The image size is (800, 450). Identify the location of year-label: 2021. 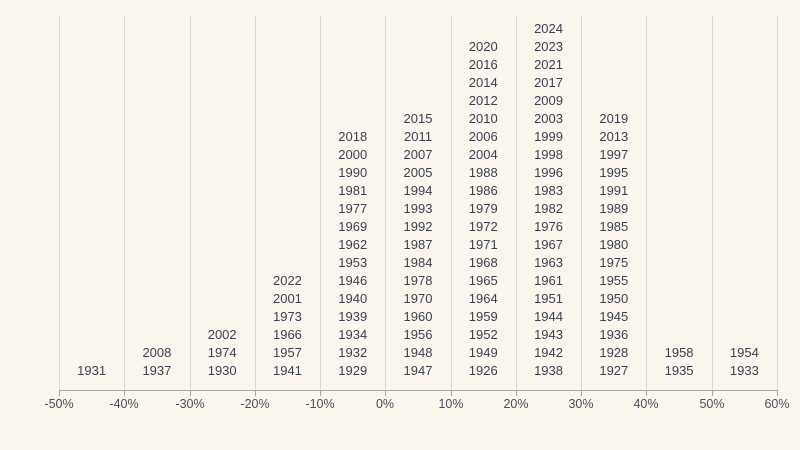
(548, 64).